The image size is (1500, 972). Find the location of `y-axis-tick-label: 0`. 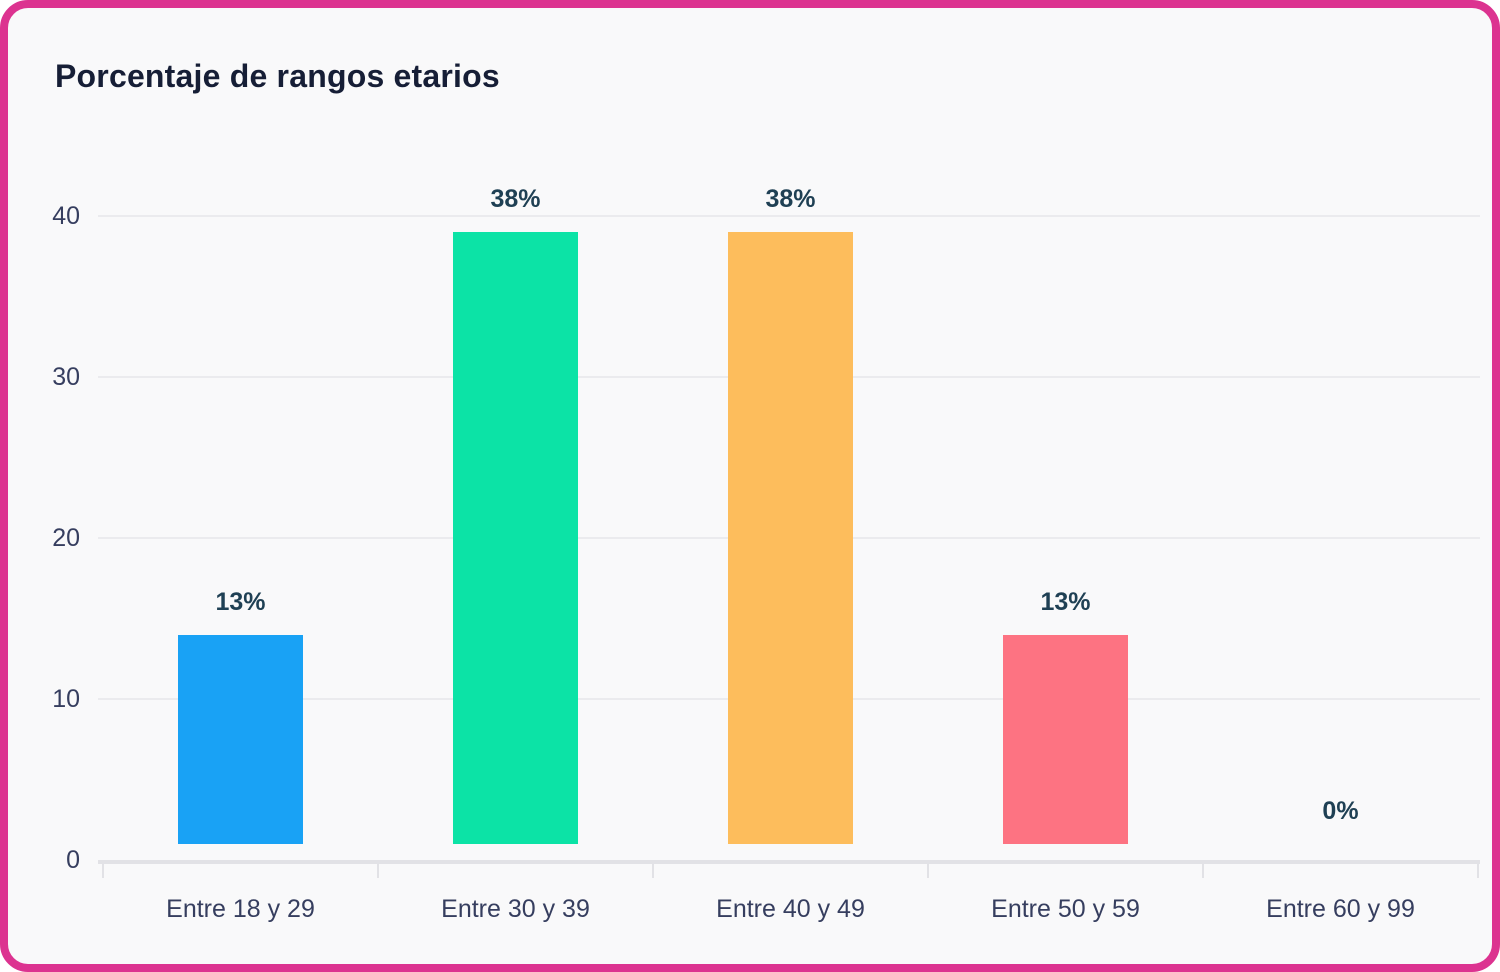

y-axis-tick-label: 0 is located at coordinates (73, 860).